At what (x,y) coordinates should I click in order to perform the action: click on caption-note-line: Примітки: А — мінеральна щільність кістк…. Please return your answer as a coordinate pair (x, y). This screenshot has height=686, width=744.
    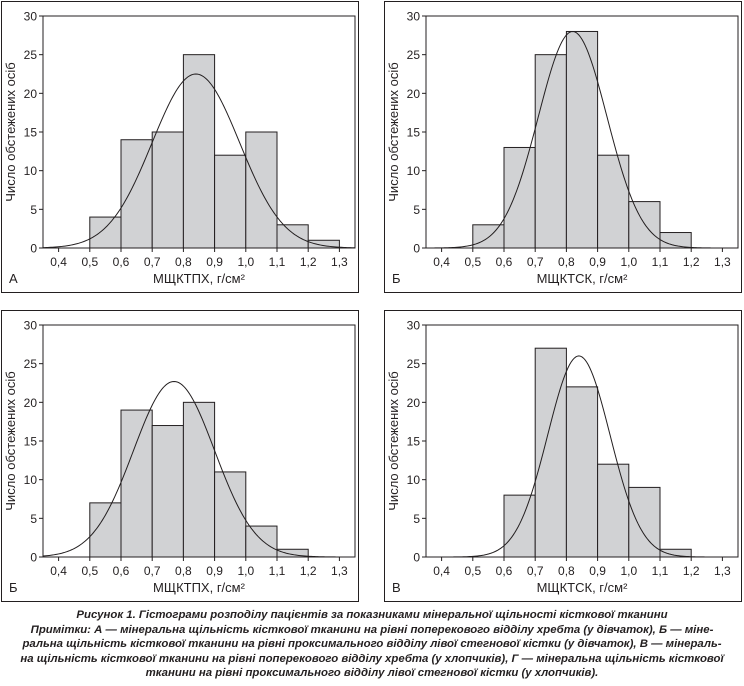
    Looking at the image, I should click on (372, 629).